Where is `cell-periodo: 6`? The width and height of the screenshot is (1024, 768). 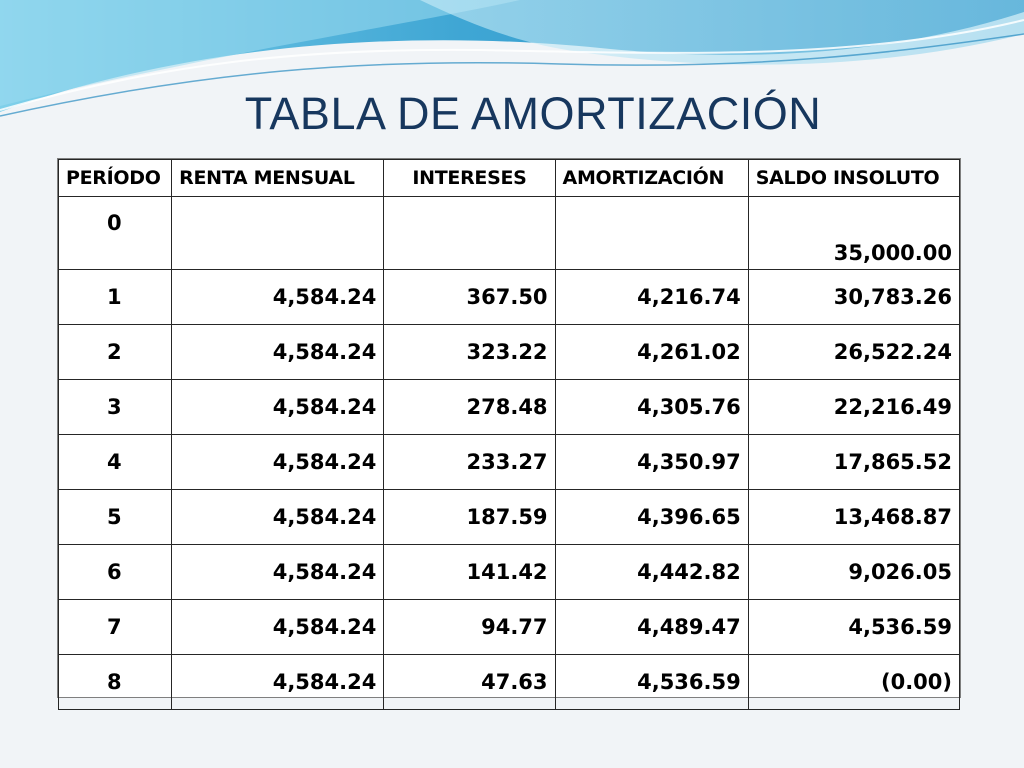
cell-periodo: 6 is located at coordinates (115, 572).